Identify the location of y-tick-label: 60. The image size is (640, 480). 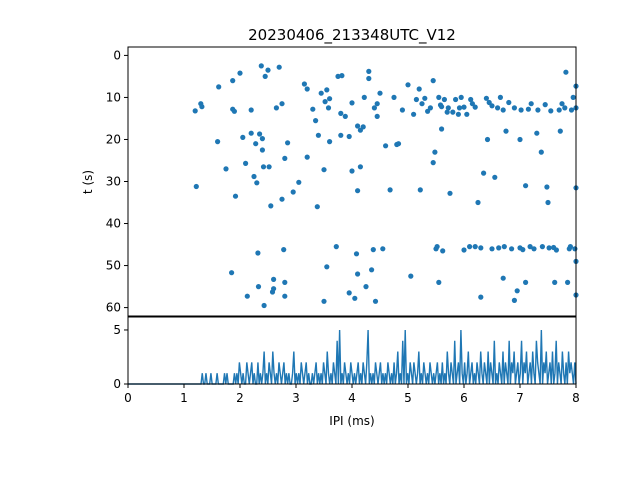
(113, 308).